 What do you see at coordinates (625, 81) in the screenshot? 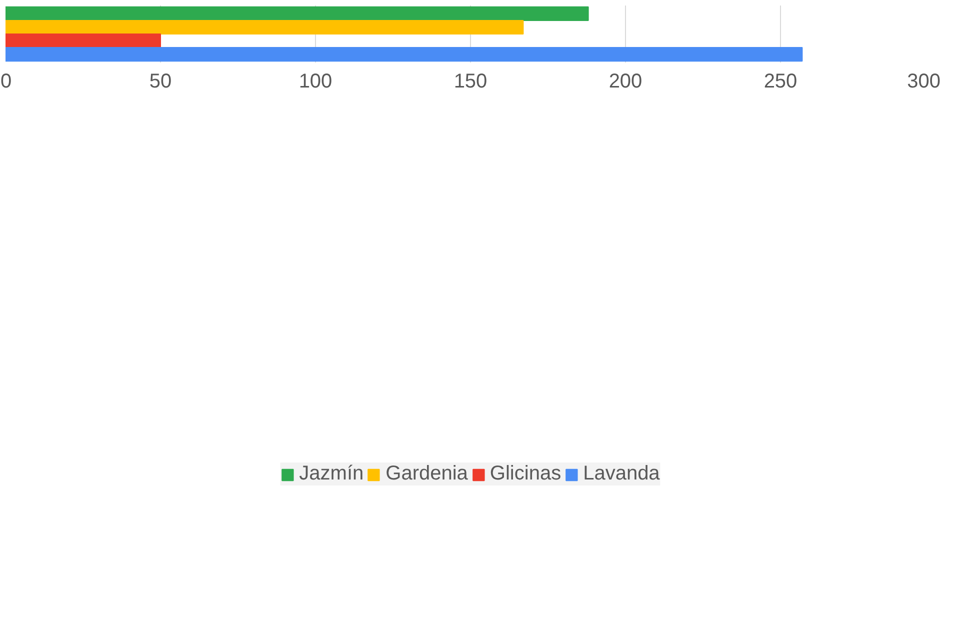
I see `x-tick-label: 200` at bounding box center [625, 81].